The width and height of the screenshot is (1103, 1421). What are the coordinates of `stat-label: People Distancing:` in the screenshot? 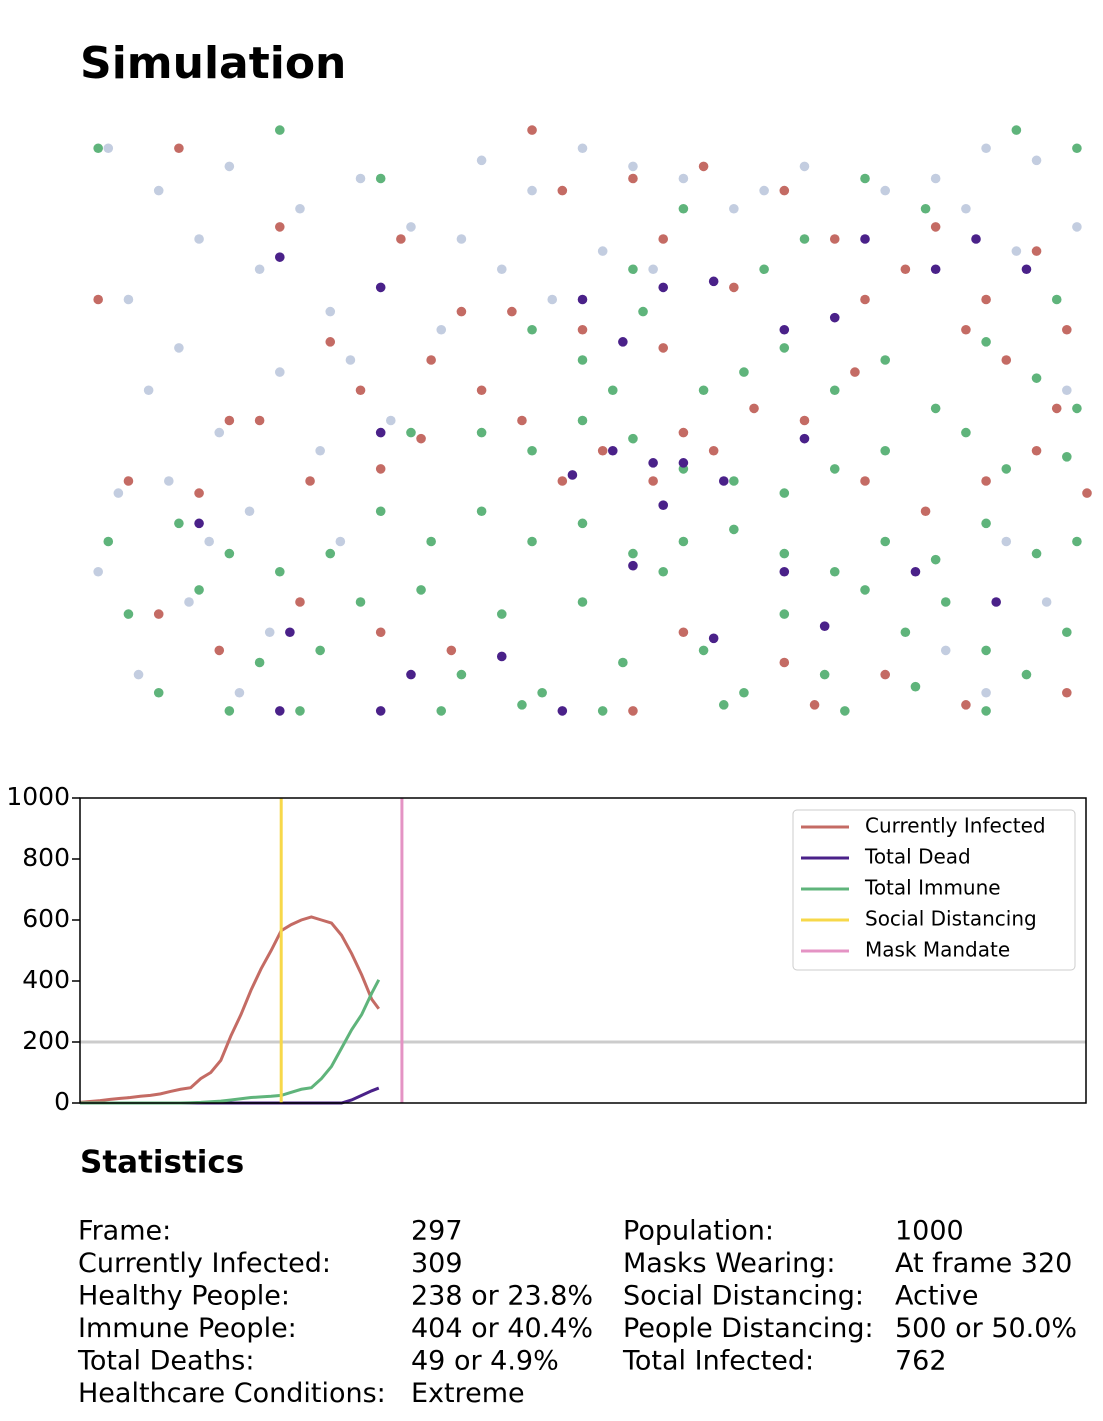 It's located at (748, 1328).